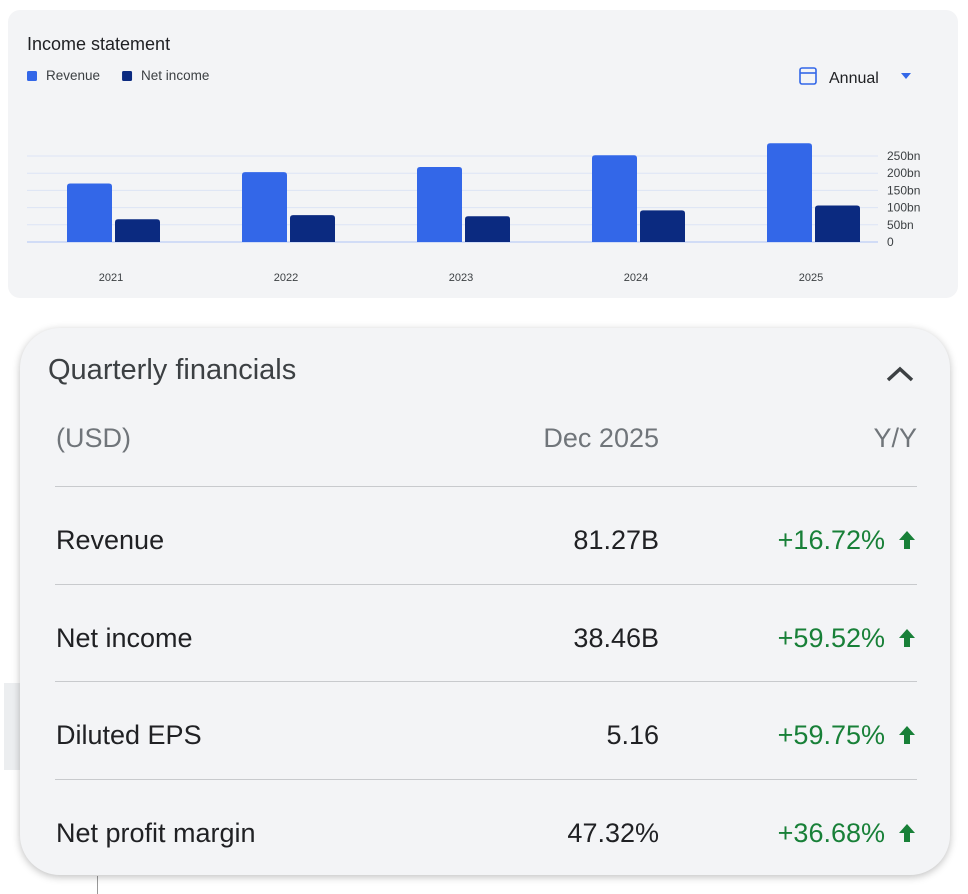  Describe the element at coordinates (93, 438) in the screenshot. I see `header-cell: (USD)` at that location.